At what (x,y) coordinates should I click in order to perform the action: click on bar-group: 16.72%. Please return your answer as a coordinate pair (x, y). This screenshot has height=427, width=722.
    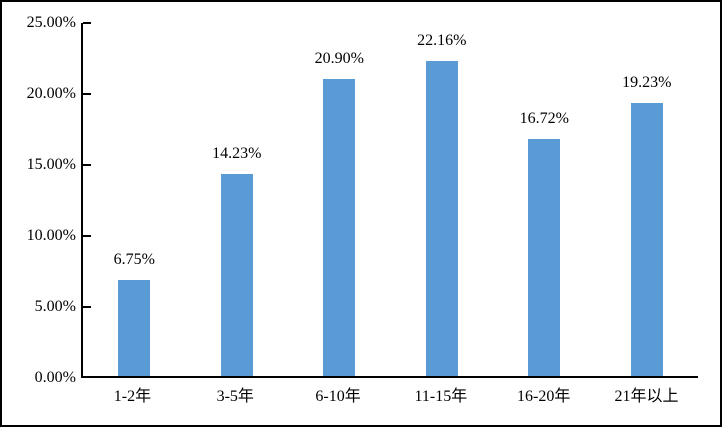
    Looking at the image, I should click on (544, 199).